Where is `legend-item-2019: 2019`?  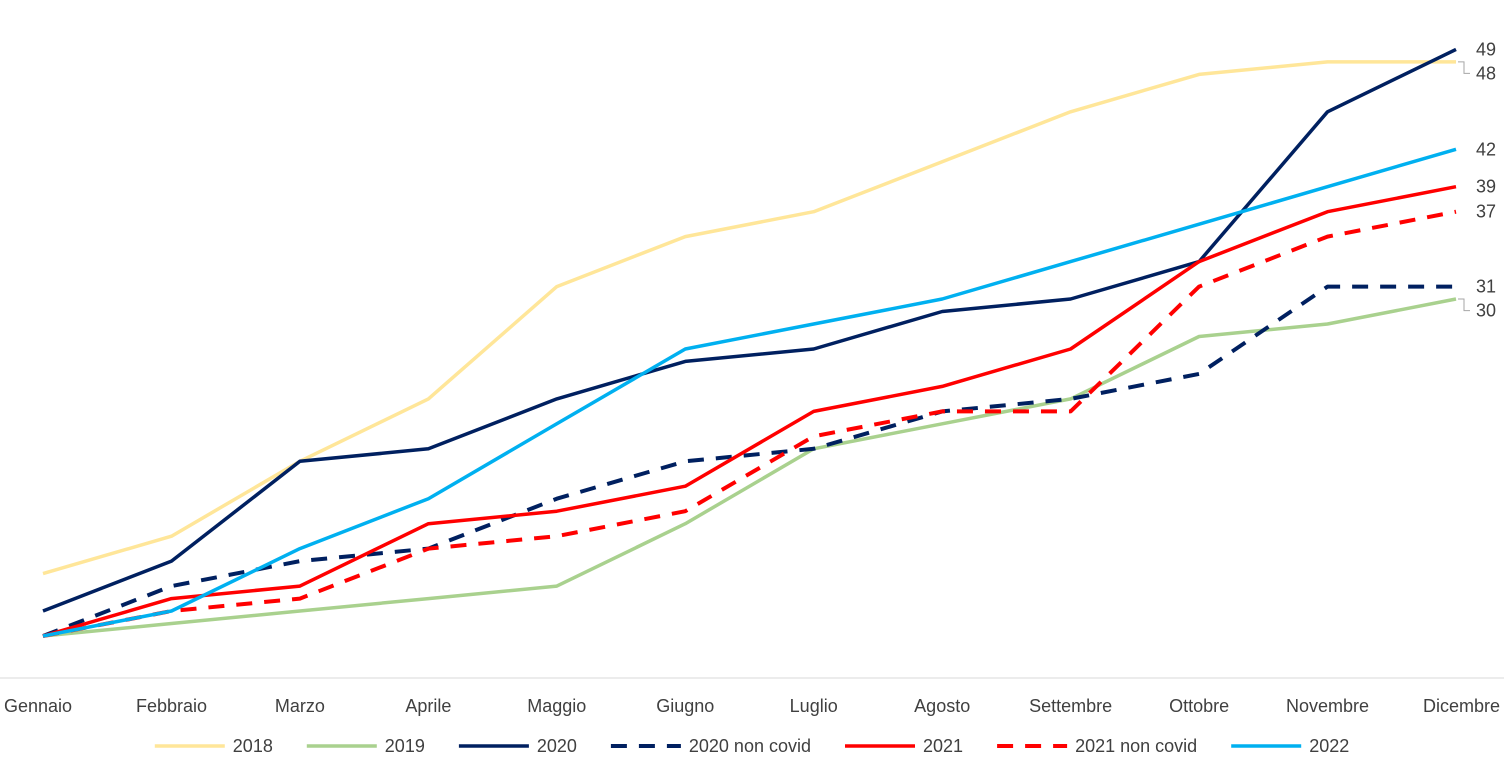 legend-item-2019: 2019 is located at coordinates (365, 746).